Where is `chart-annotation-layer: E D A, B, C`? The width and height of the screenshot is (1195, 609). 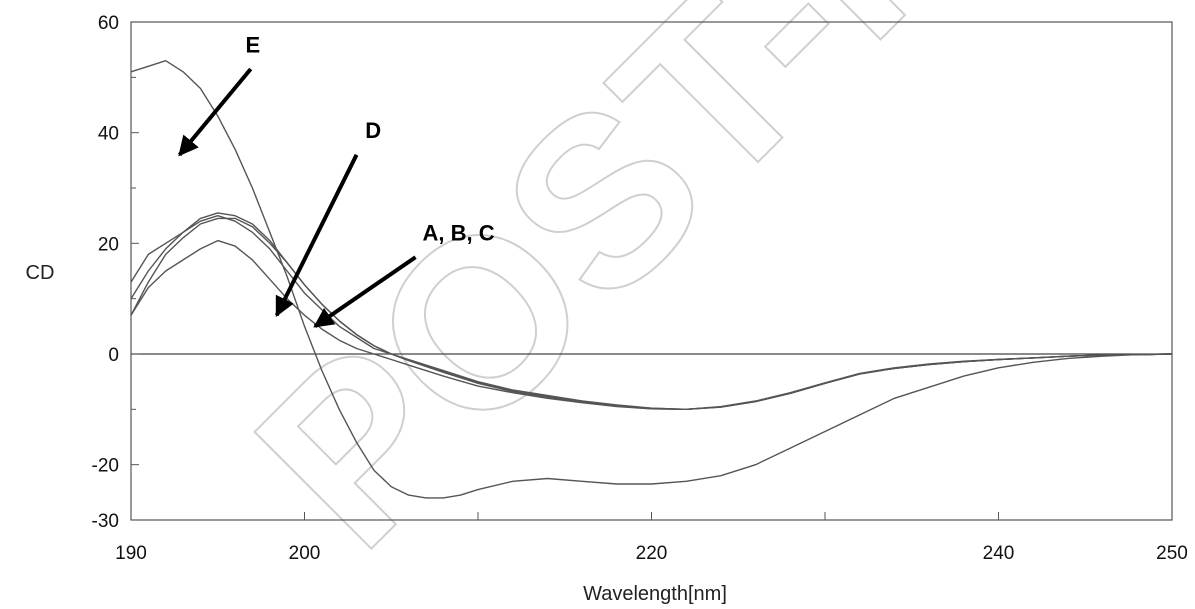
chart-annotation-layer: E D A, B, C is located at coordinates (336, 180).